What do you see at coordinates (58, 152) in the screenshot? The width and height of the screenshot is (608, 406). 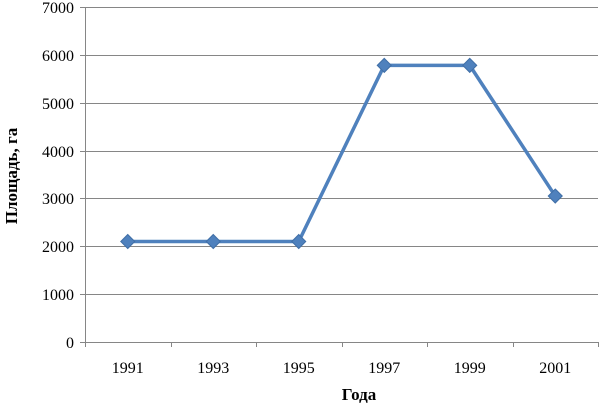 I see `y-tick-label: 4000` at bounding box center [58, 152].